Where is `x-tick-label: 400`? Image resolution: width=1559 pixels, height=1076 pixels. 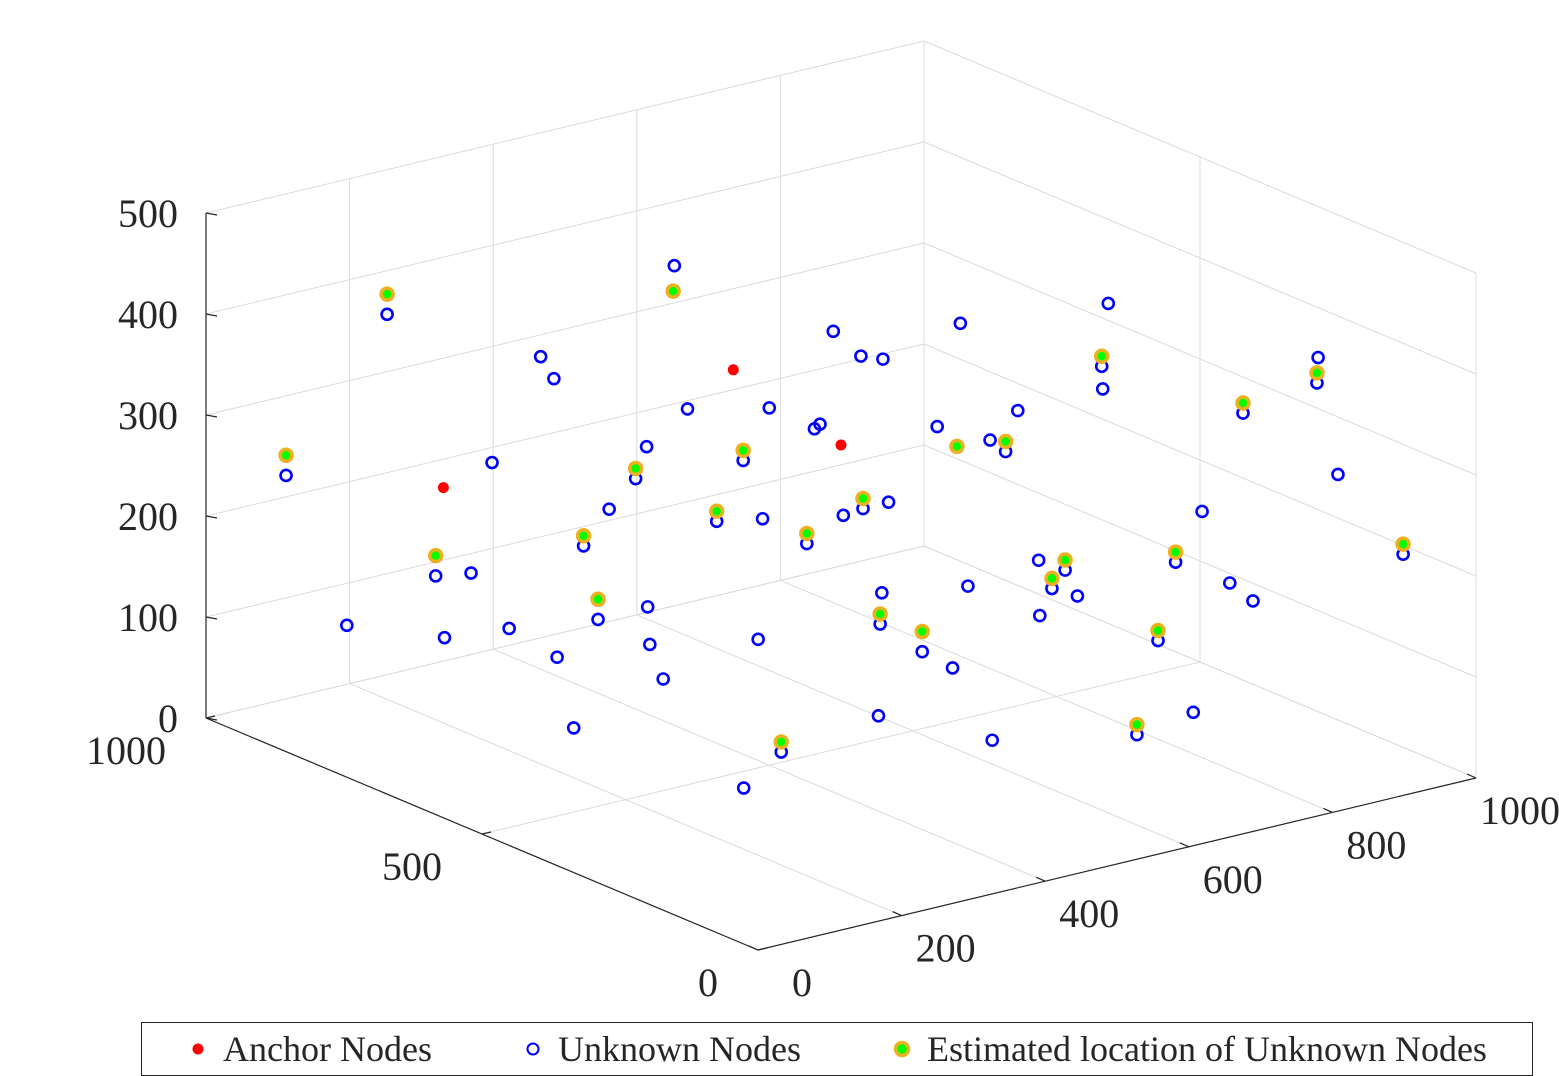
x-tick-label: 400 is located at coordinates (1089, 913).